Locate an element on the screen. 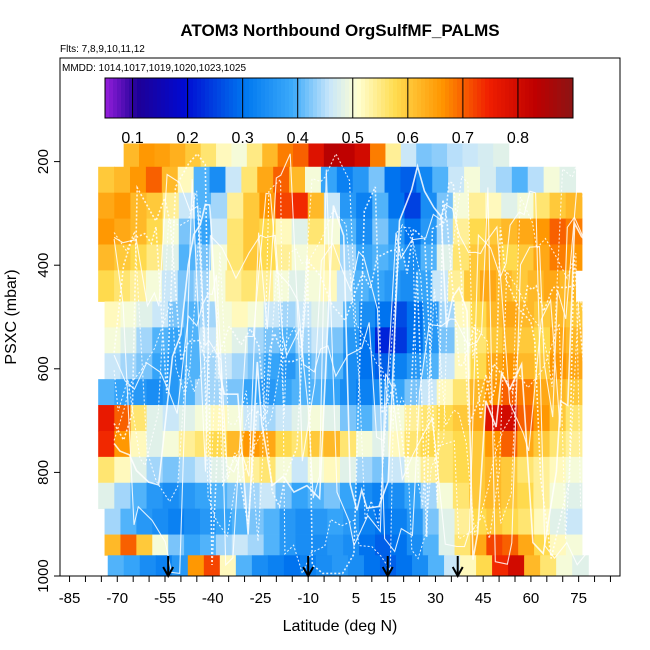 The image size is (650, 650). colorbar-frame is located at coordinates (339, 98).